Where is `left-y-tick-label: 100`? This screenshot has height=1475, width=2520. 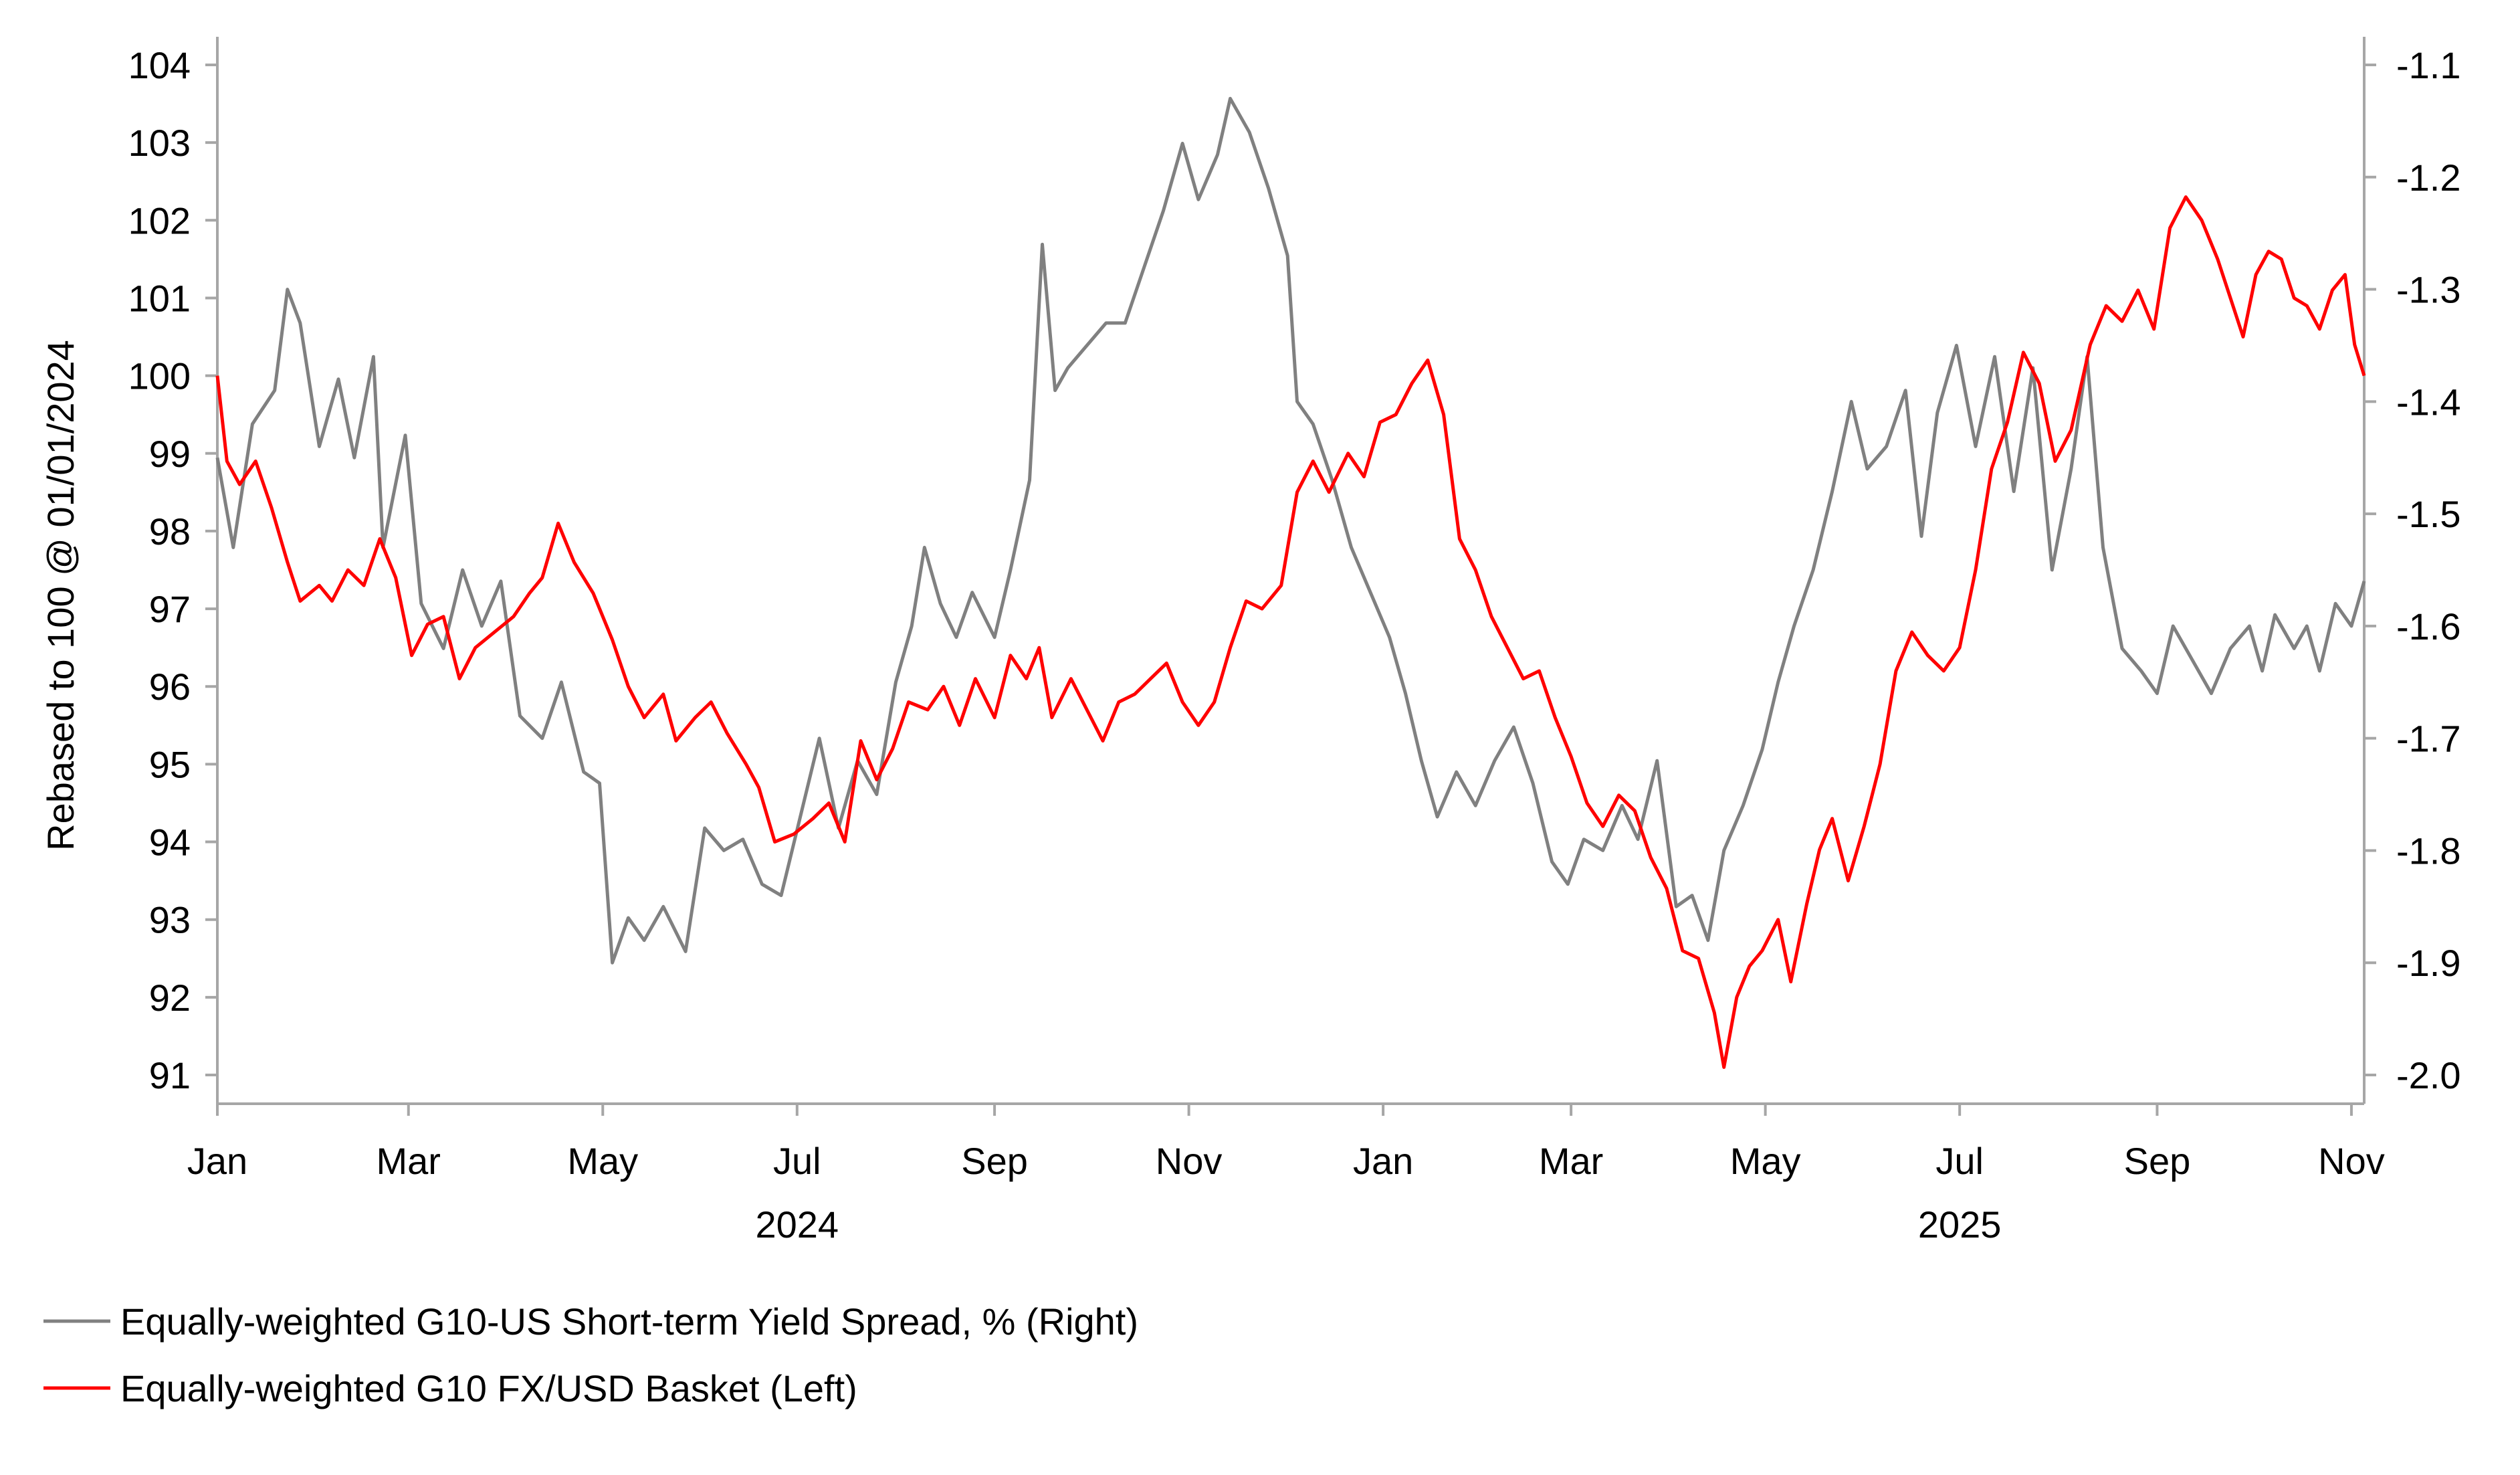 left-y-tick-label: 100 is located at coordinates (159, 376).